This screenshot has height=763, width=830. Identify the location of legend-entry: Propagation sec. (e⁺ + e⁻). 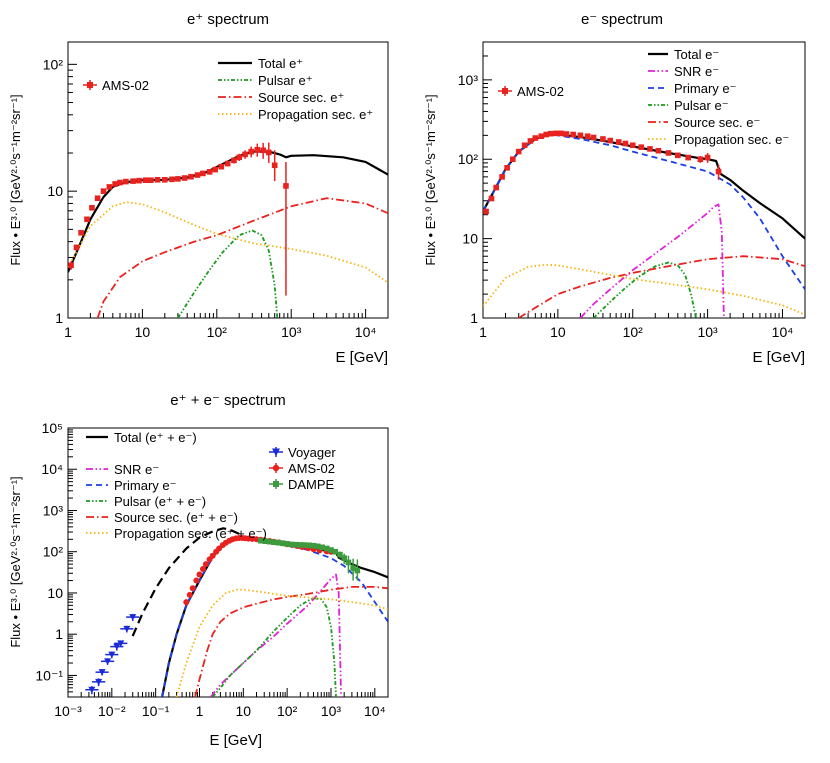
(176, 533).